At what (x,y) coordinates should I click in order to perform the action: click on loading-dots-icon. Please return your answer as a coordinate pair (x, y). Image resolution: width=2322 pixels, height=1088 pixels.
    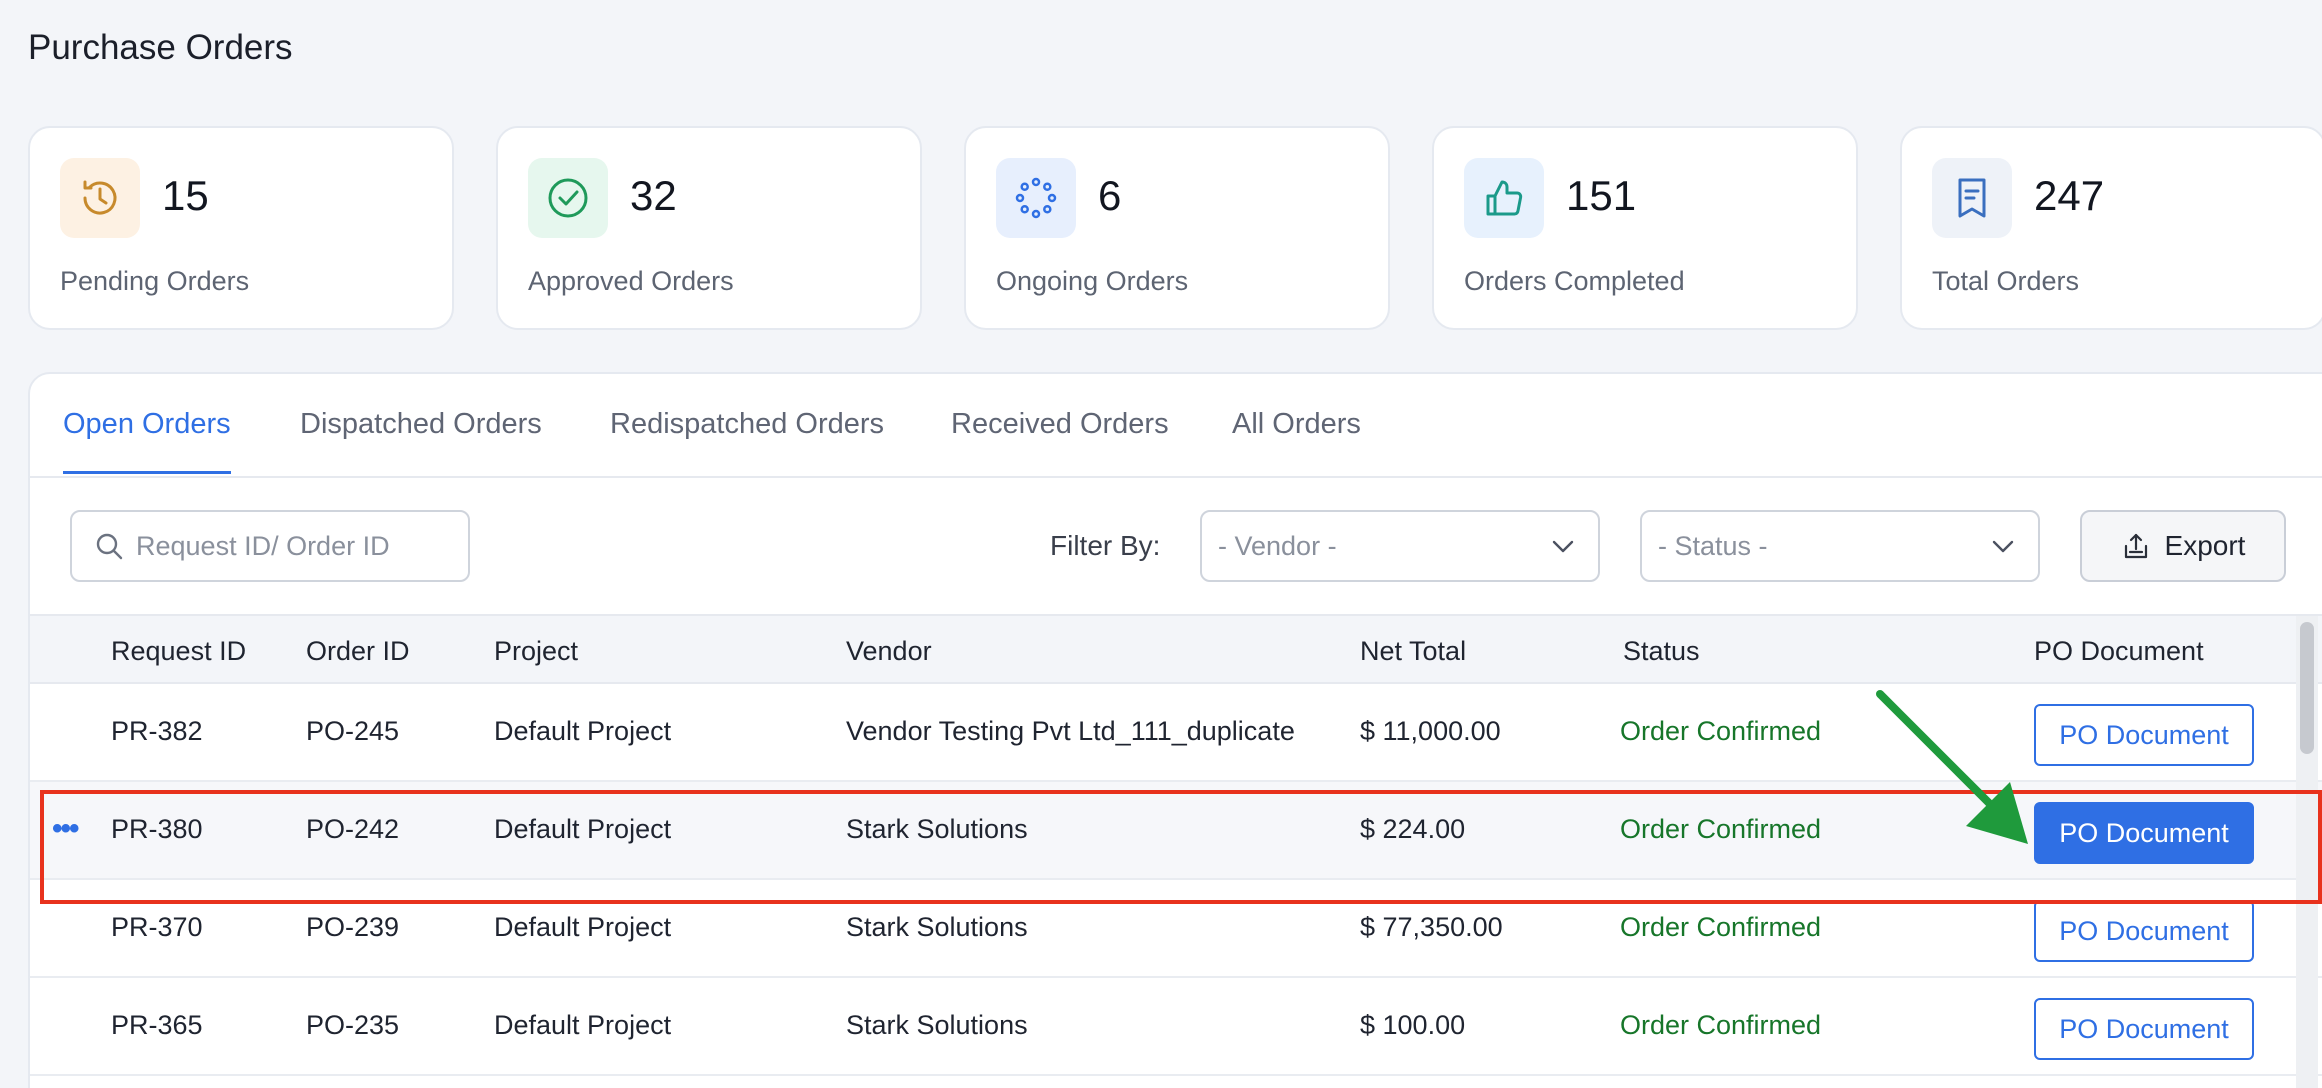
    Looking at the image, I should click on (1036, 198).